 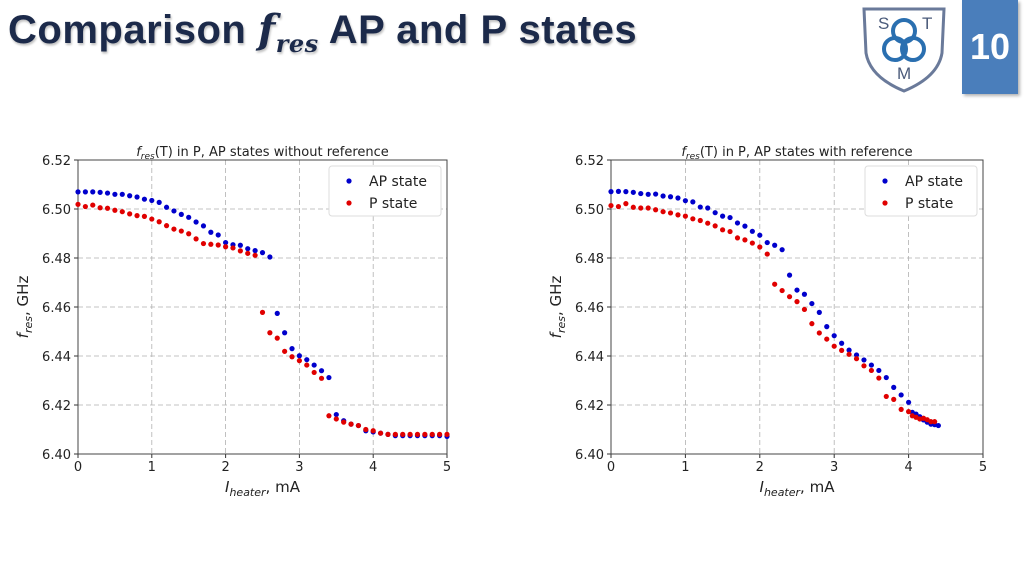 What do you see at coordinates (796, 153) in the screenshot?
I see `chart-title: fres(T) in P, AP states with reference` at bounding box center [796, 153].